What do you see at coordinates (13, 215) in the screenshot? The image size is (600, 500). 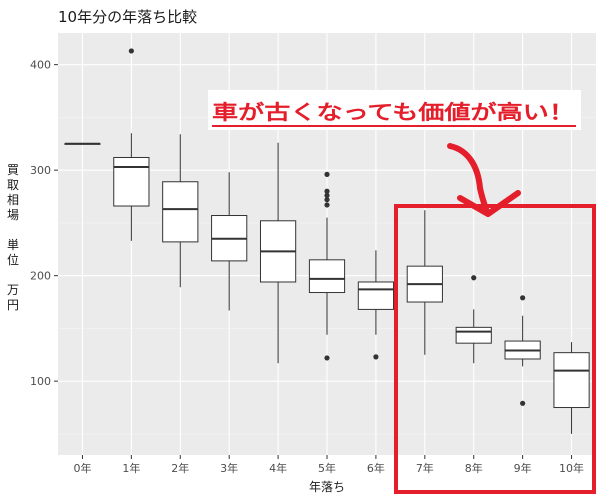 I see `y-axis-title-char: 場` at bounding box center [13, 215].